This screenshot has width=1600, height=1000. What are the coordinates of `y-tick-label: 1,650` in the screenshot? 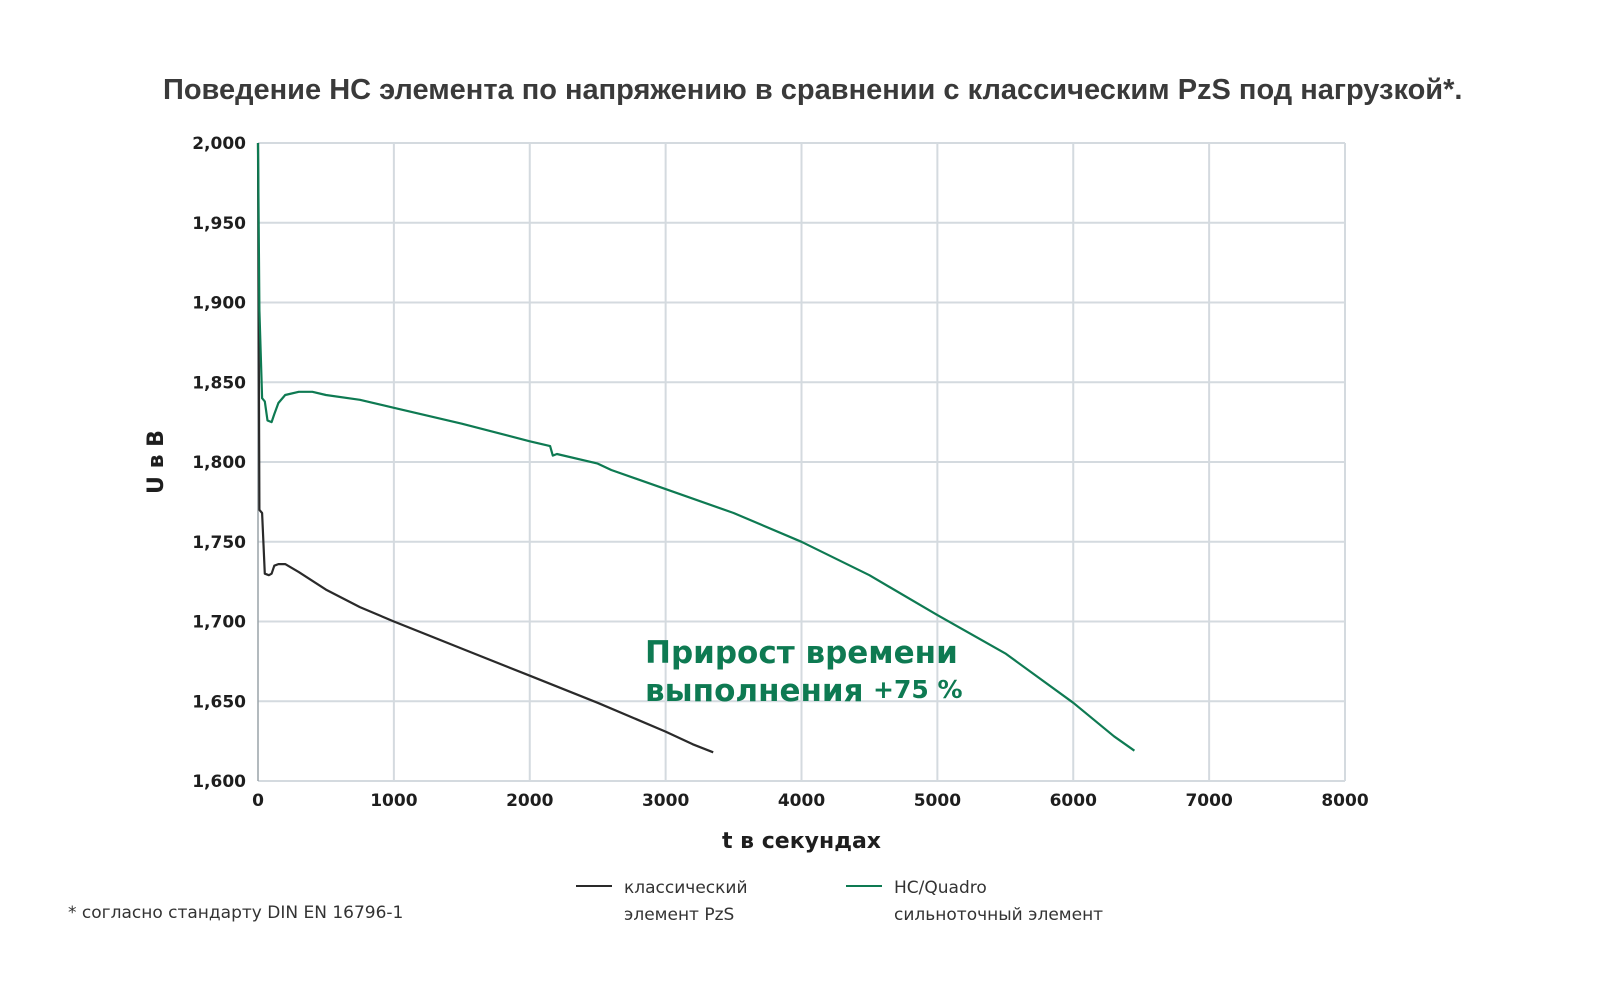 It's located at (219, 702).